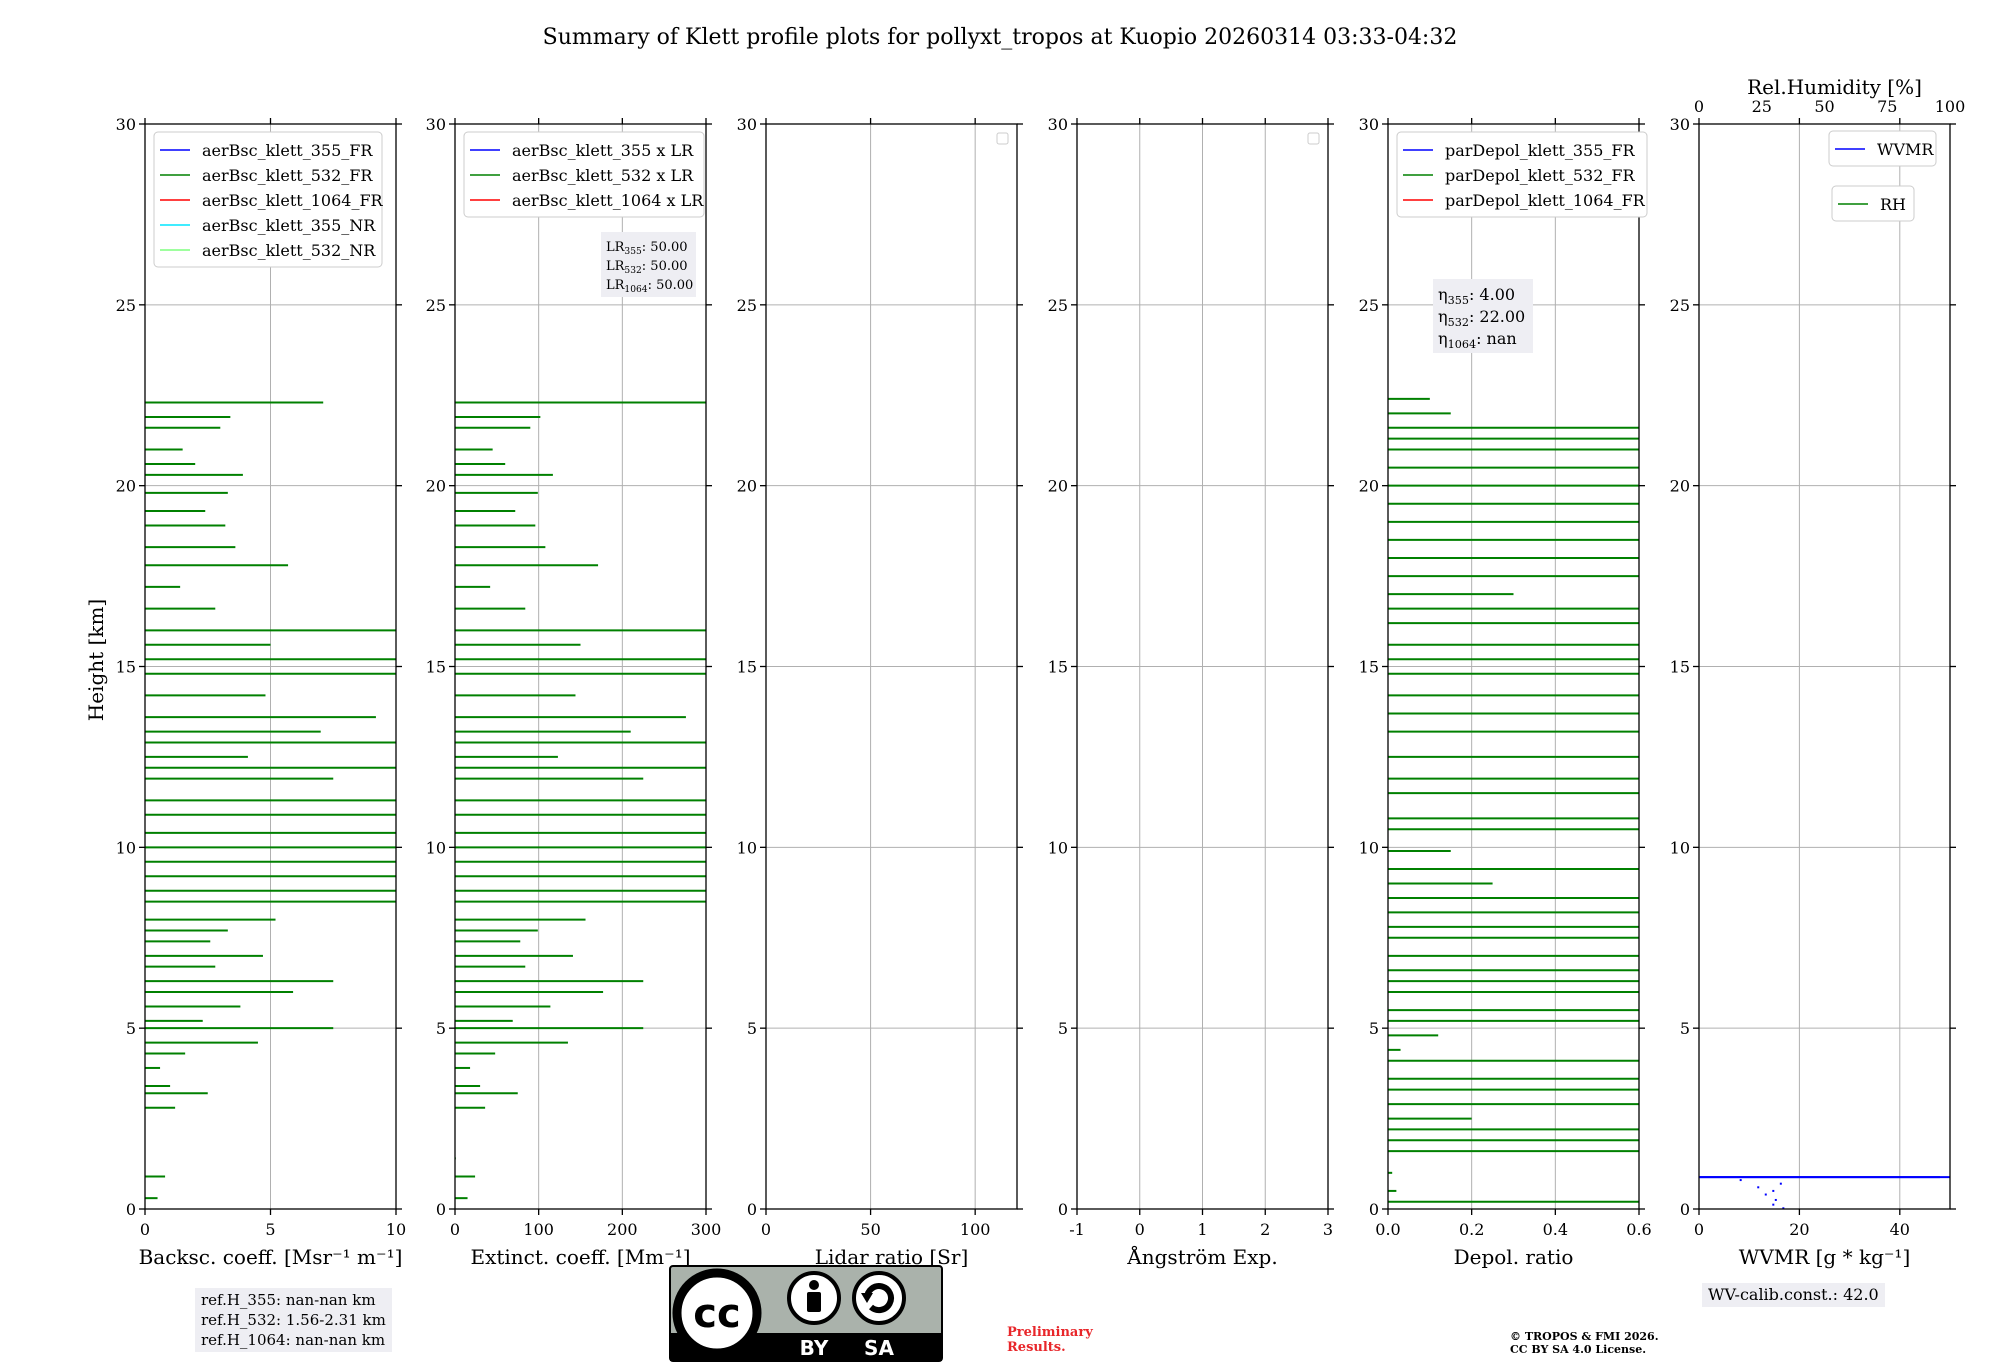  Describe the element at coordinates (293, 1340) in the screenshot. I see `ref-height-1064: ref.H_1064: nan-nan km` at that location.